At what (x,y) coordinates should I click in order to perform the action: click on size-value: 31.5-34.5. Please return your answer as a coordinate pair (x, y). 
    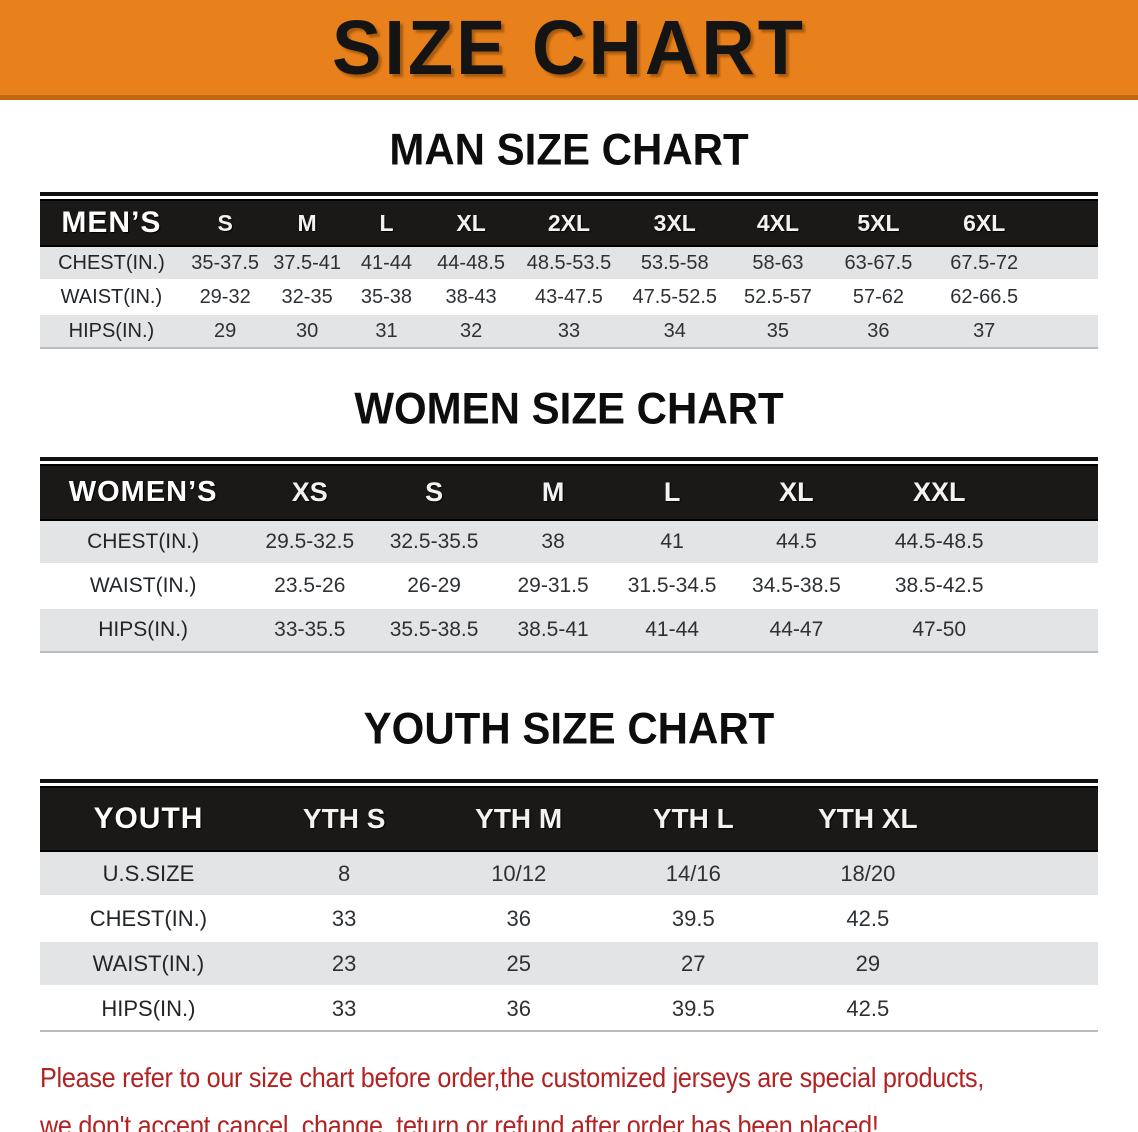
    Looking at the image, I should click on (672, 586).